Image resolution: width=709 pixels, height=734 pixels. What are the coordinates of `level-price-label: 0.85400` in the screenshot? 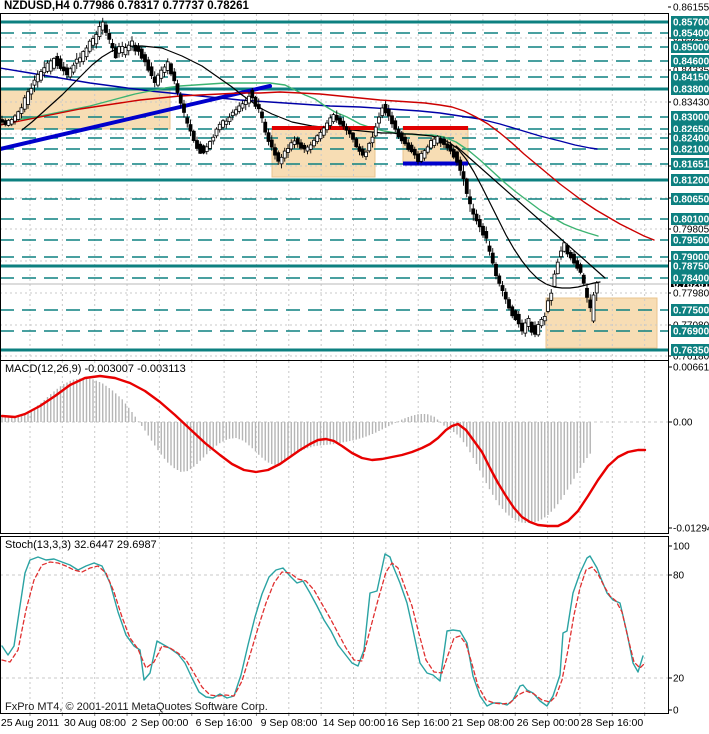 It's located at (690, 33).